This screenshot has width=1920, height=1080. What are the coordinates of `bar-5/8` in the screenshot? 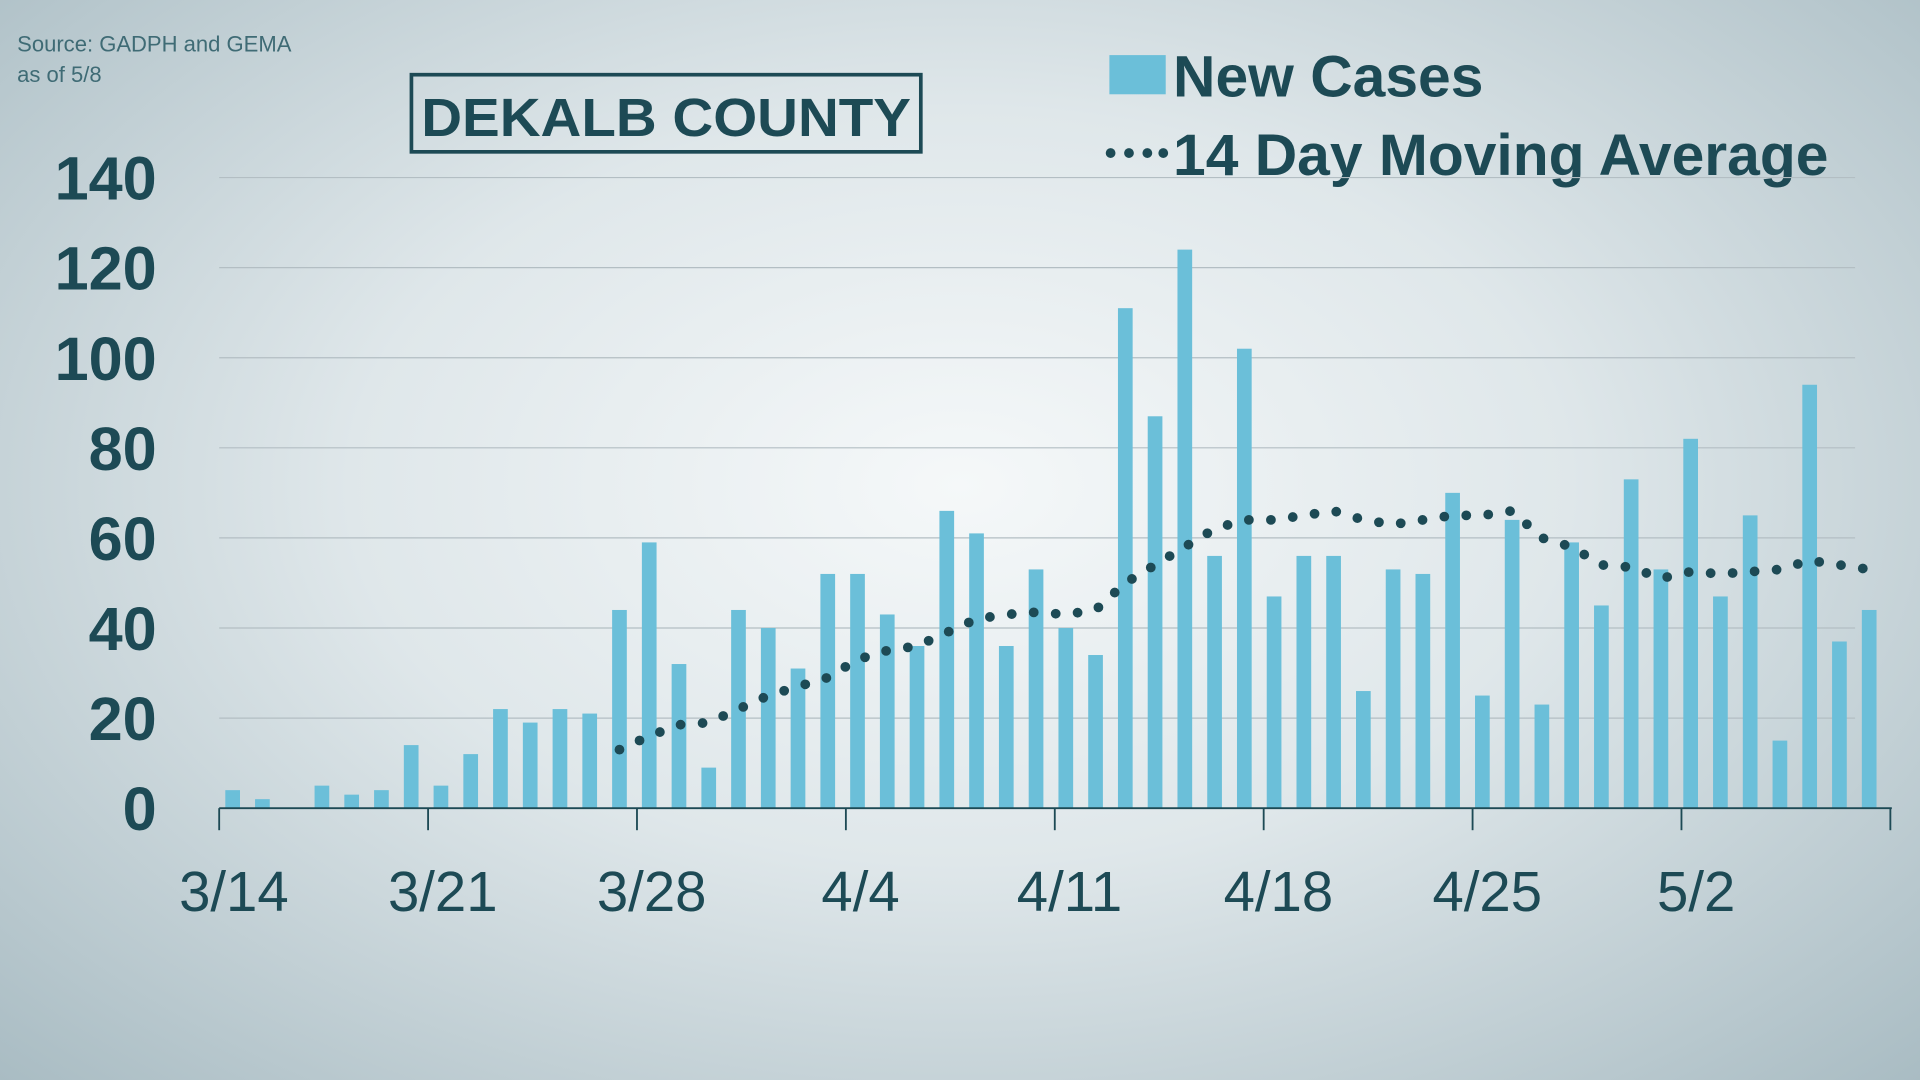 It's located at (1869, 709).